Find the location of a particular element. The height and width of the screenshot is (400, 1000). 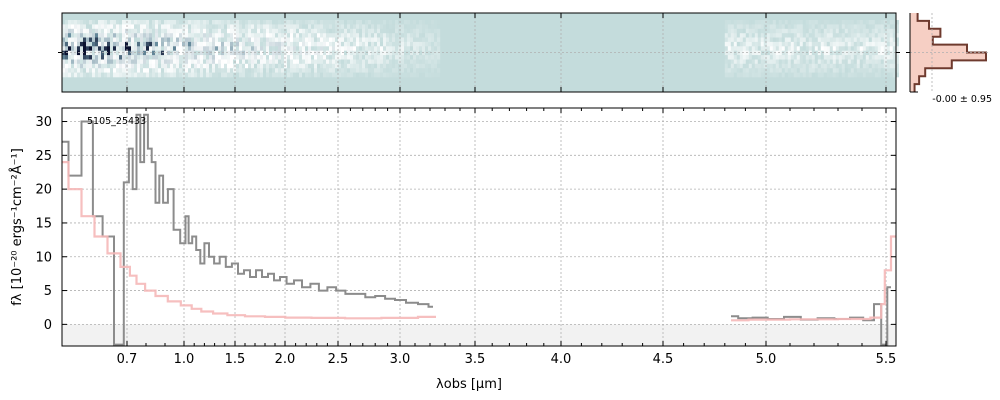

x-tick-label: 1.0 is located at coordinates (184, 359).